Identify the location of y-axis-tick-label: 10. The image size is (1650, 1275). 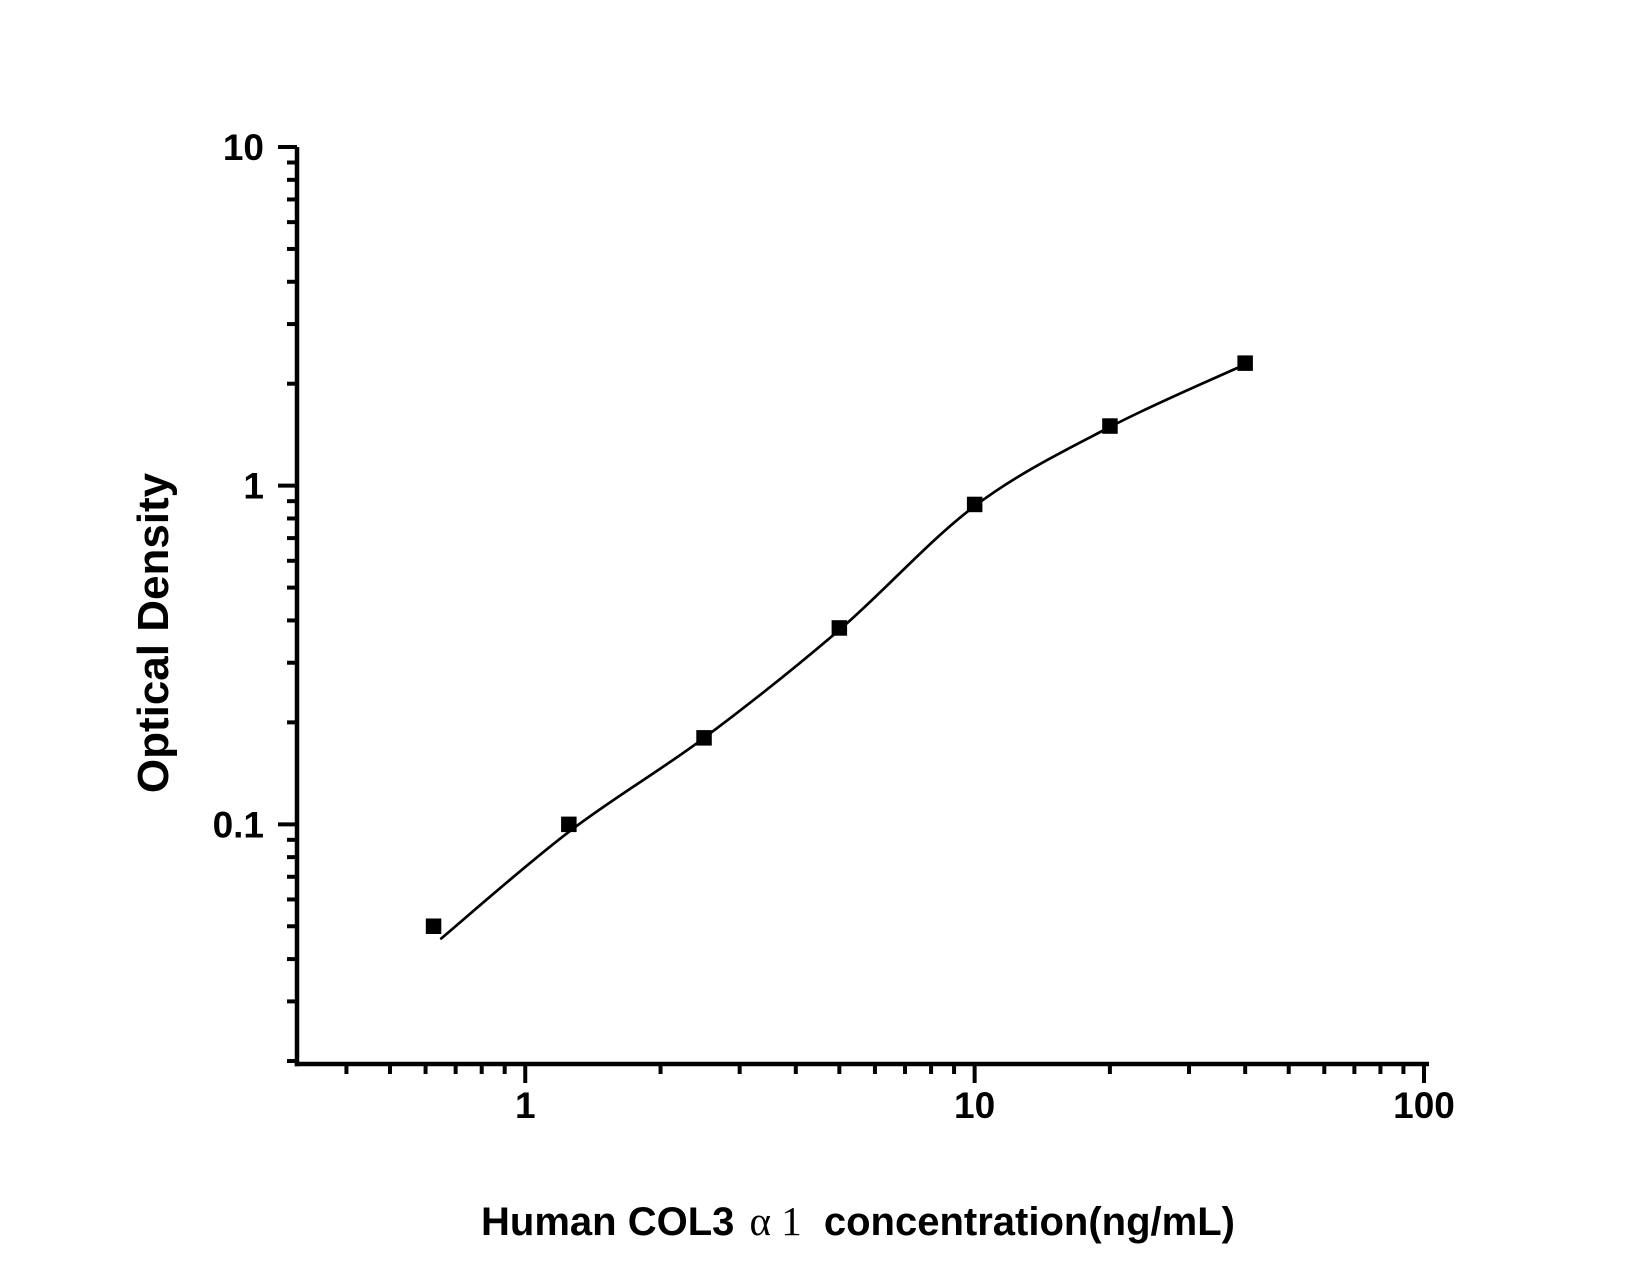
(243, 147).